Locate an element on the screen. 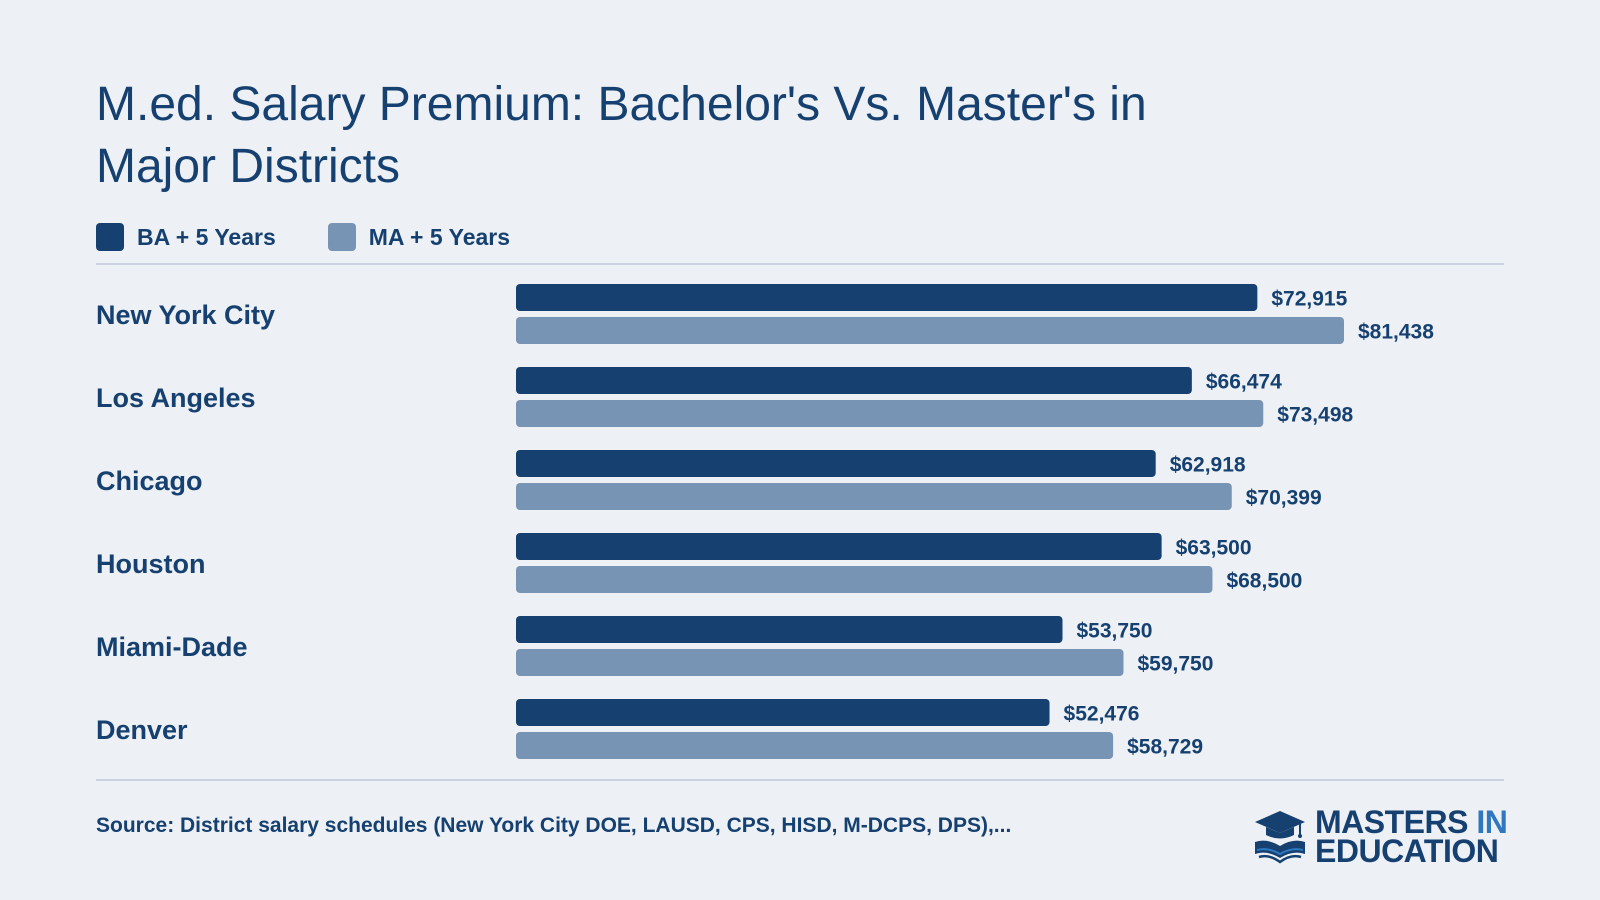 This screenshot has height=900, width=1600. top-divider is located at coordinates (800, 264).